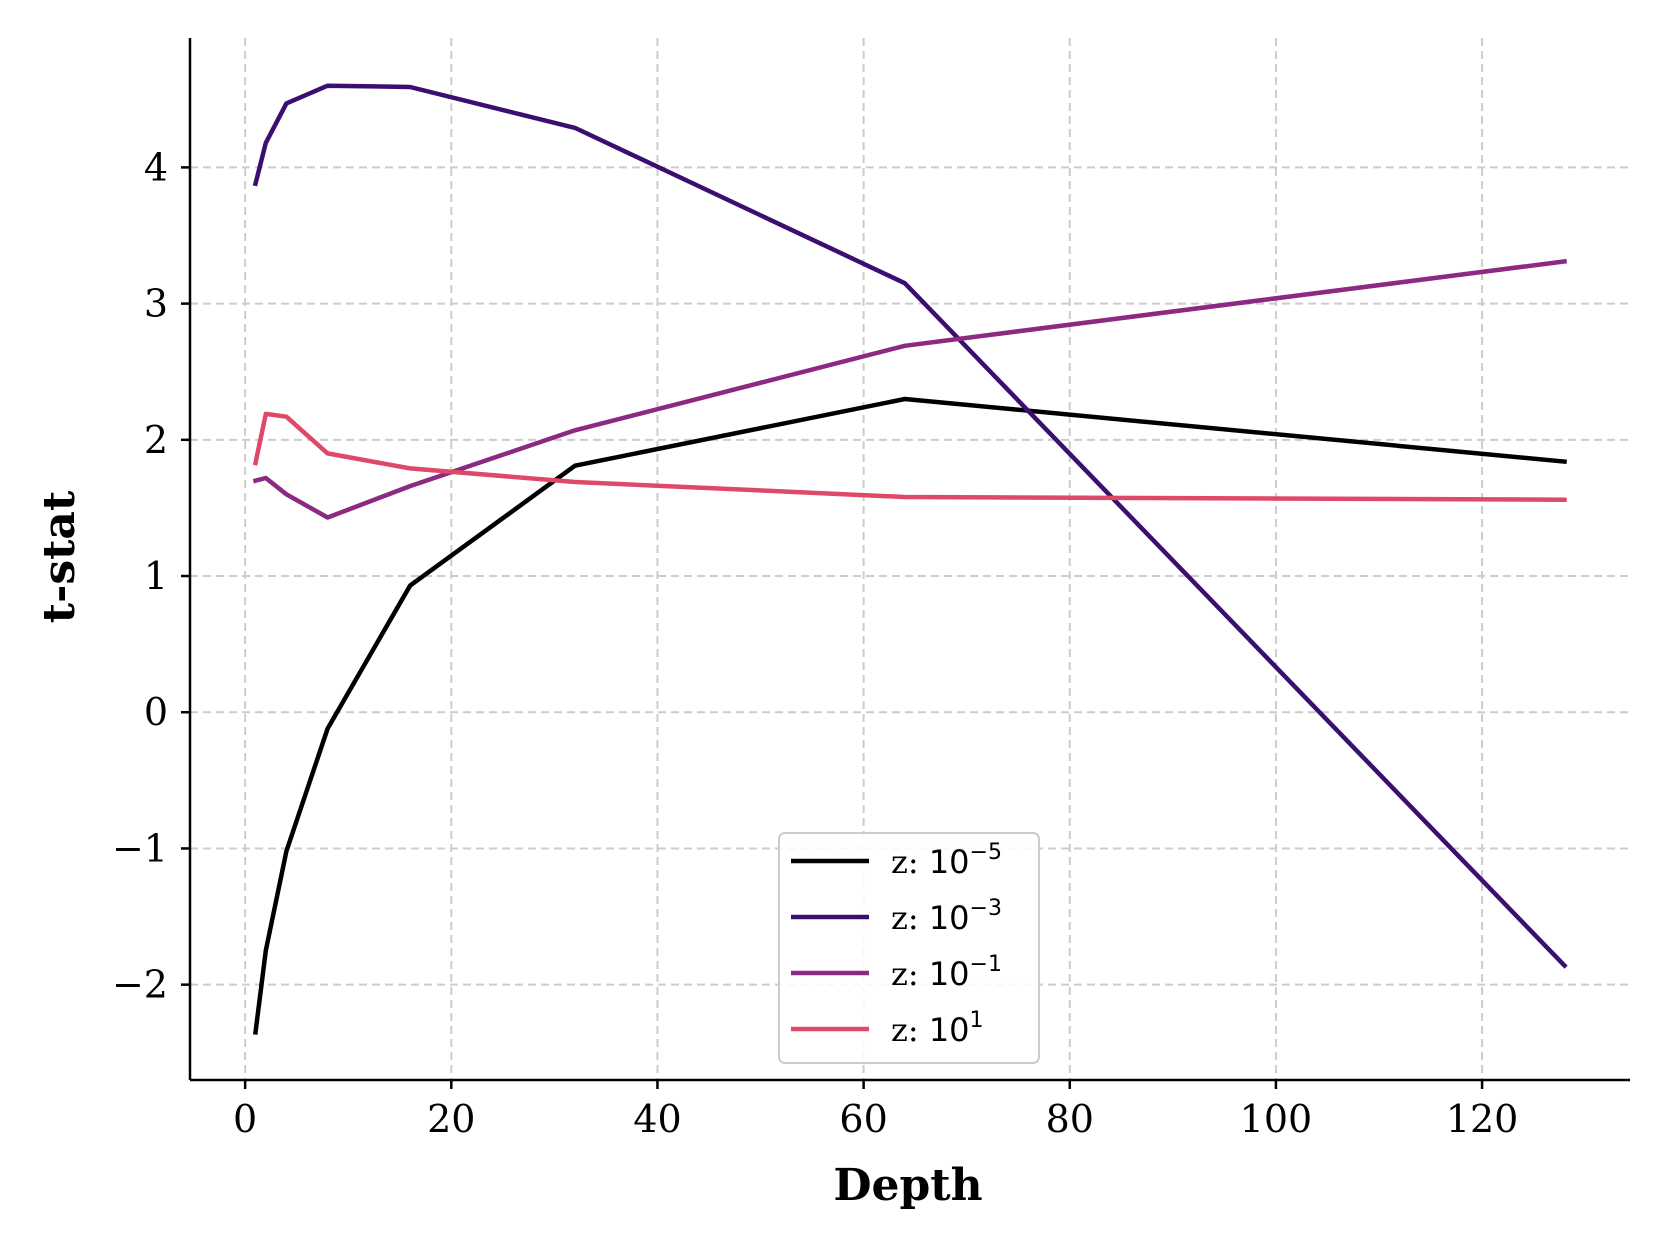  Describe the element at coordinates (946, 916) in the screenshot. I see `legend-label-2: z: 10−3` at that location.